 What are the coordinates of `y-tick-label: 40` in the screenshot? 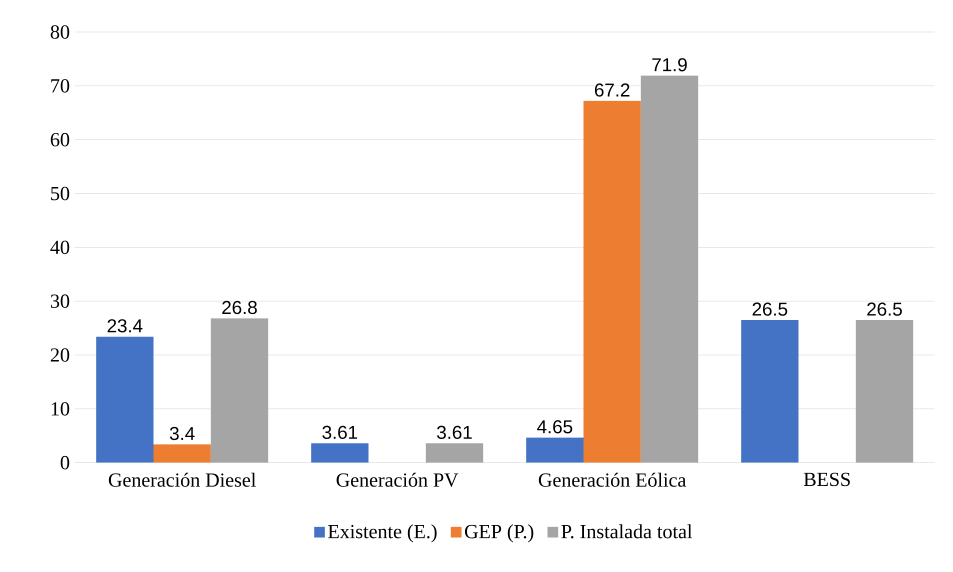 It's located at (60, 247).